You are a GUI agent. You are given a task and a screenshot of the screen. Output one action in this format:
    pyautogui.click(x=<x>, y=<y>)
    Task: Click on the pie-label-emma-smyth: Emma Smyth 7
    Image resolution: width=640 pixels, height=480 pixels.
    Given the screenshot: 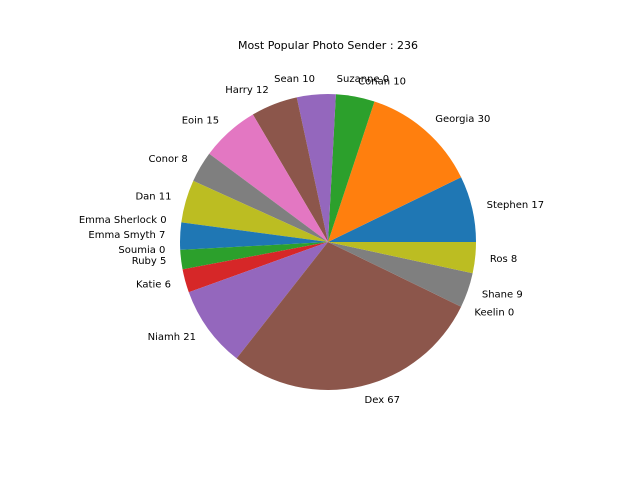 What is the action you would take?
    pyautogui.click(x=126, y=235)
    